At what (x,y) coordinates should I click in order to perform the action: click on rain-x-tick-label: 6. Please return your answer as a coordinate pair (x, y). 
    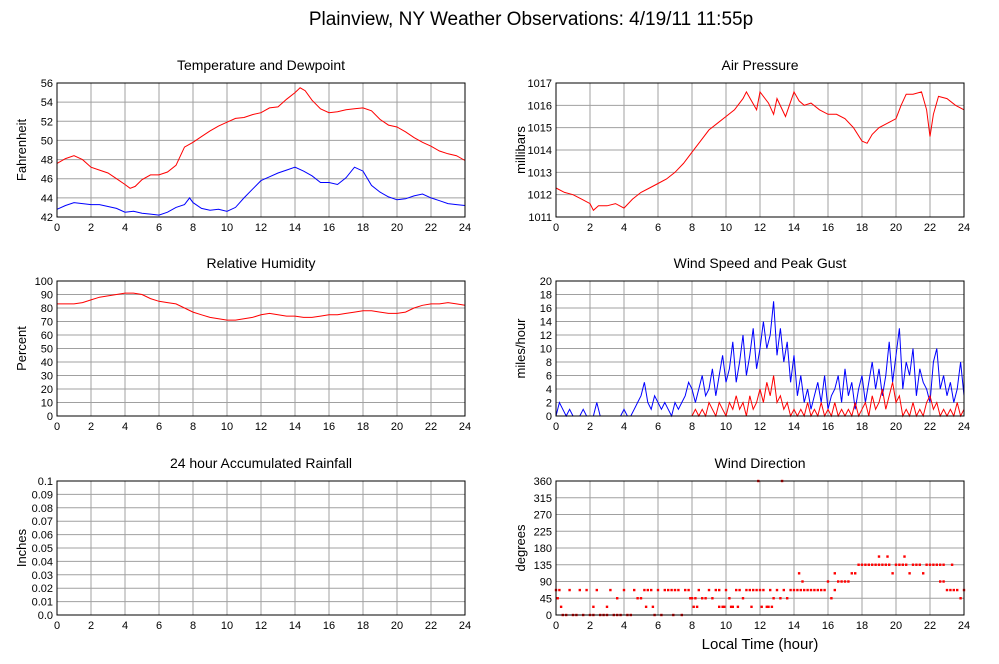
    Looking at the image, I should click on (159, 626).